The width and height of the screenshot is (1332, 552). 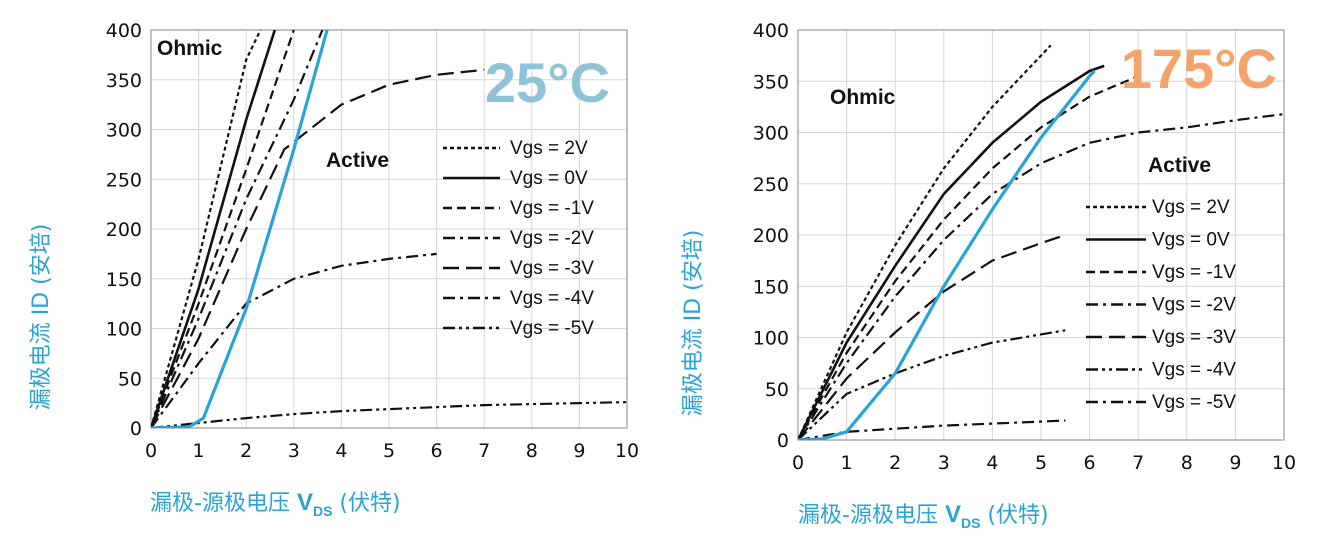 I want to click on load-line-curve, so click(x=240, y=228).